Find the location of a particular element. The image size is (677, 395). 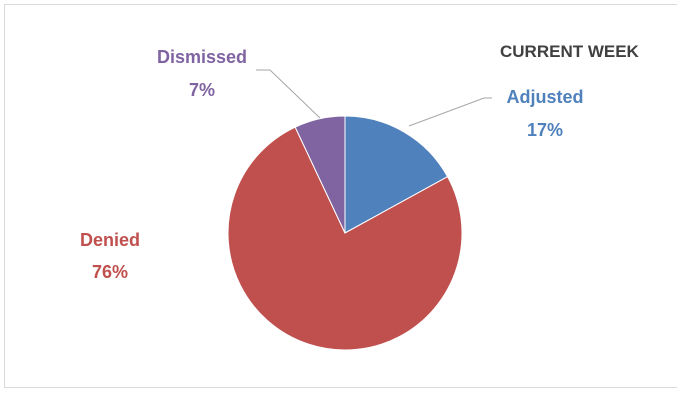

leader-lines is located at coordinates (374, 98).